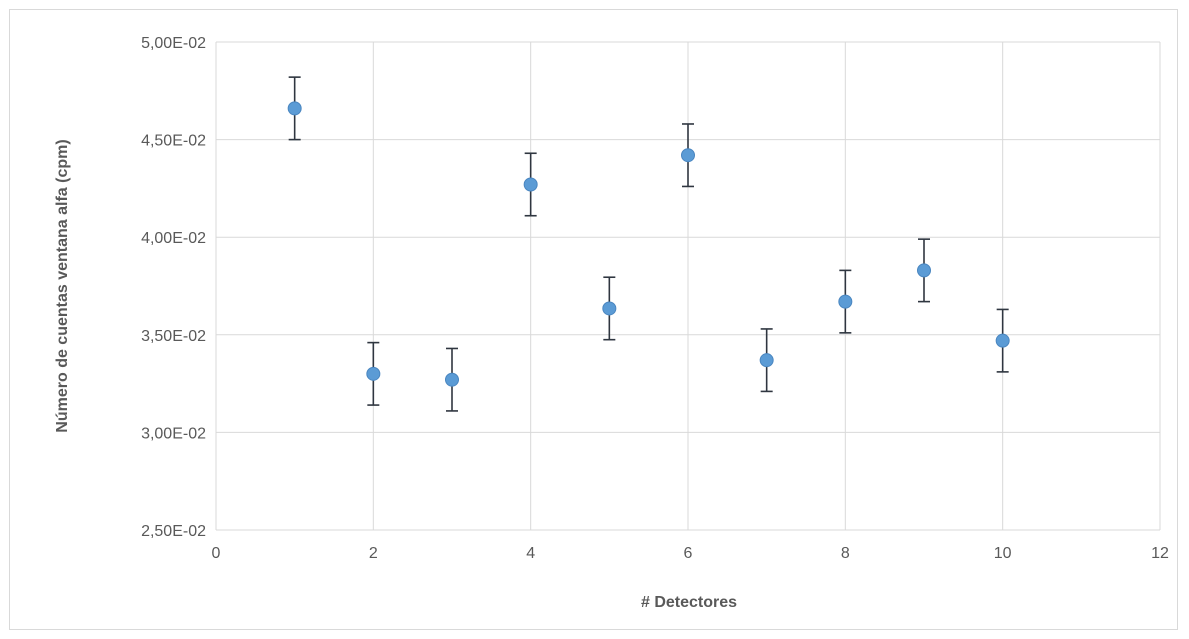 The width and height of the screenshot is (1189, 639). Describe the element at coordinates (373, 553) in the screenshot. I see `x-tick-label: 2` at that location.